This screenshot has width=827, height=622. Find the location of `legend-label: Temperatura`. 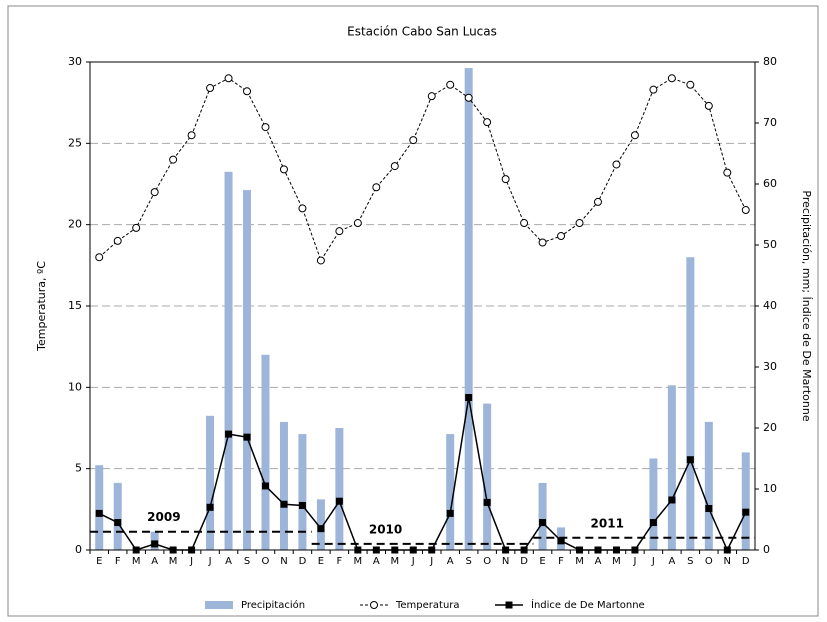

legend-label: Temperatura is located at coordinates (427, 605).